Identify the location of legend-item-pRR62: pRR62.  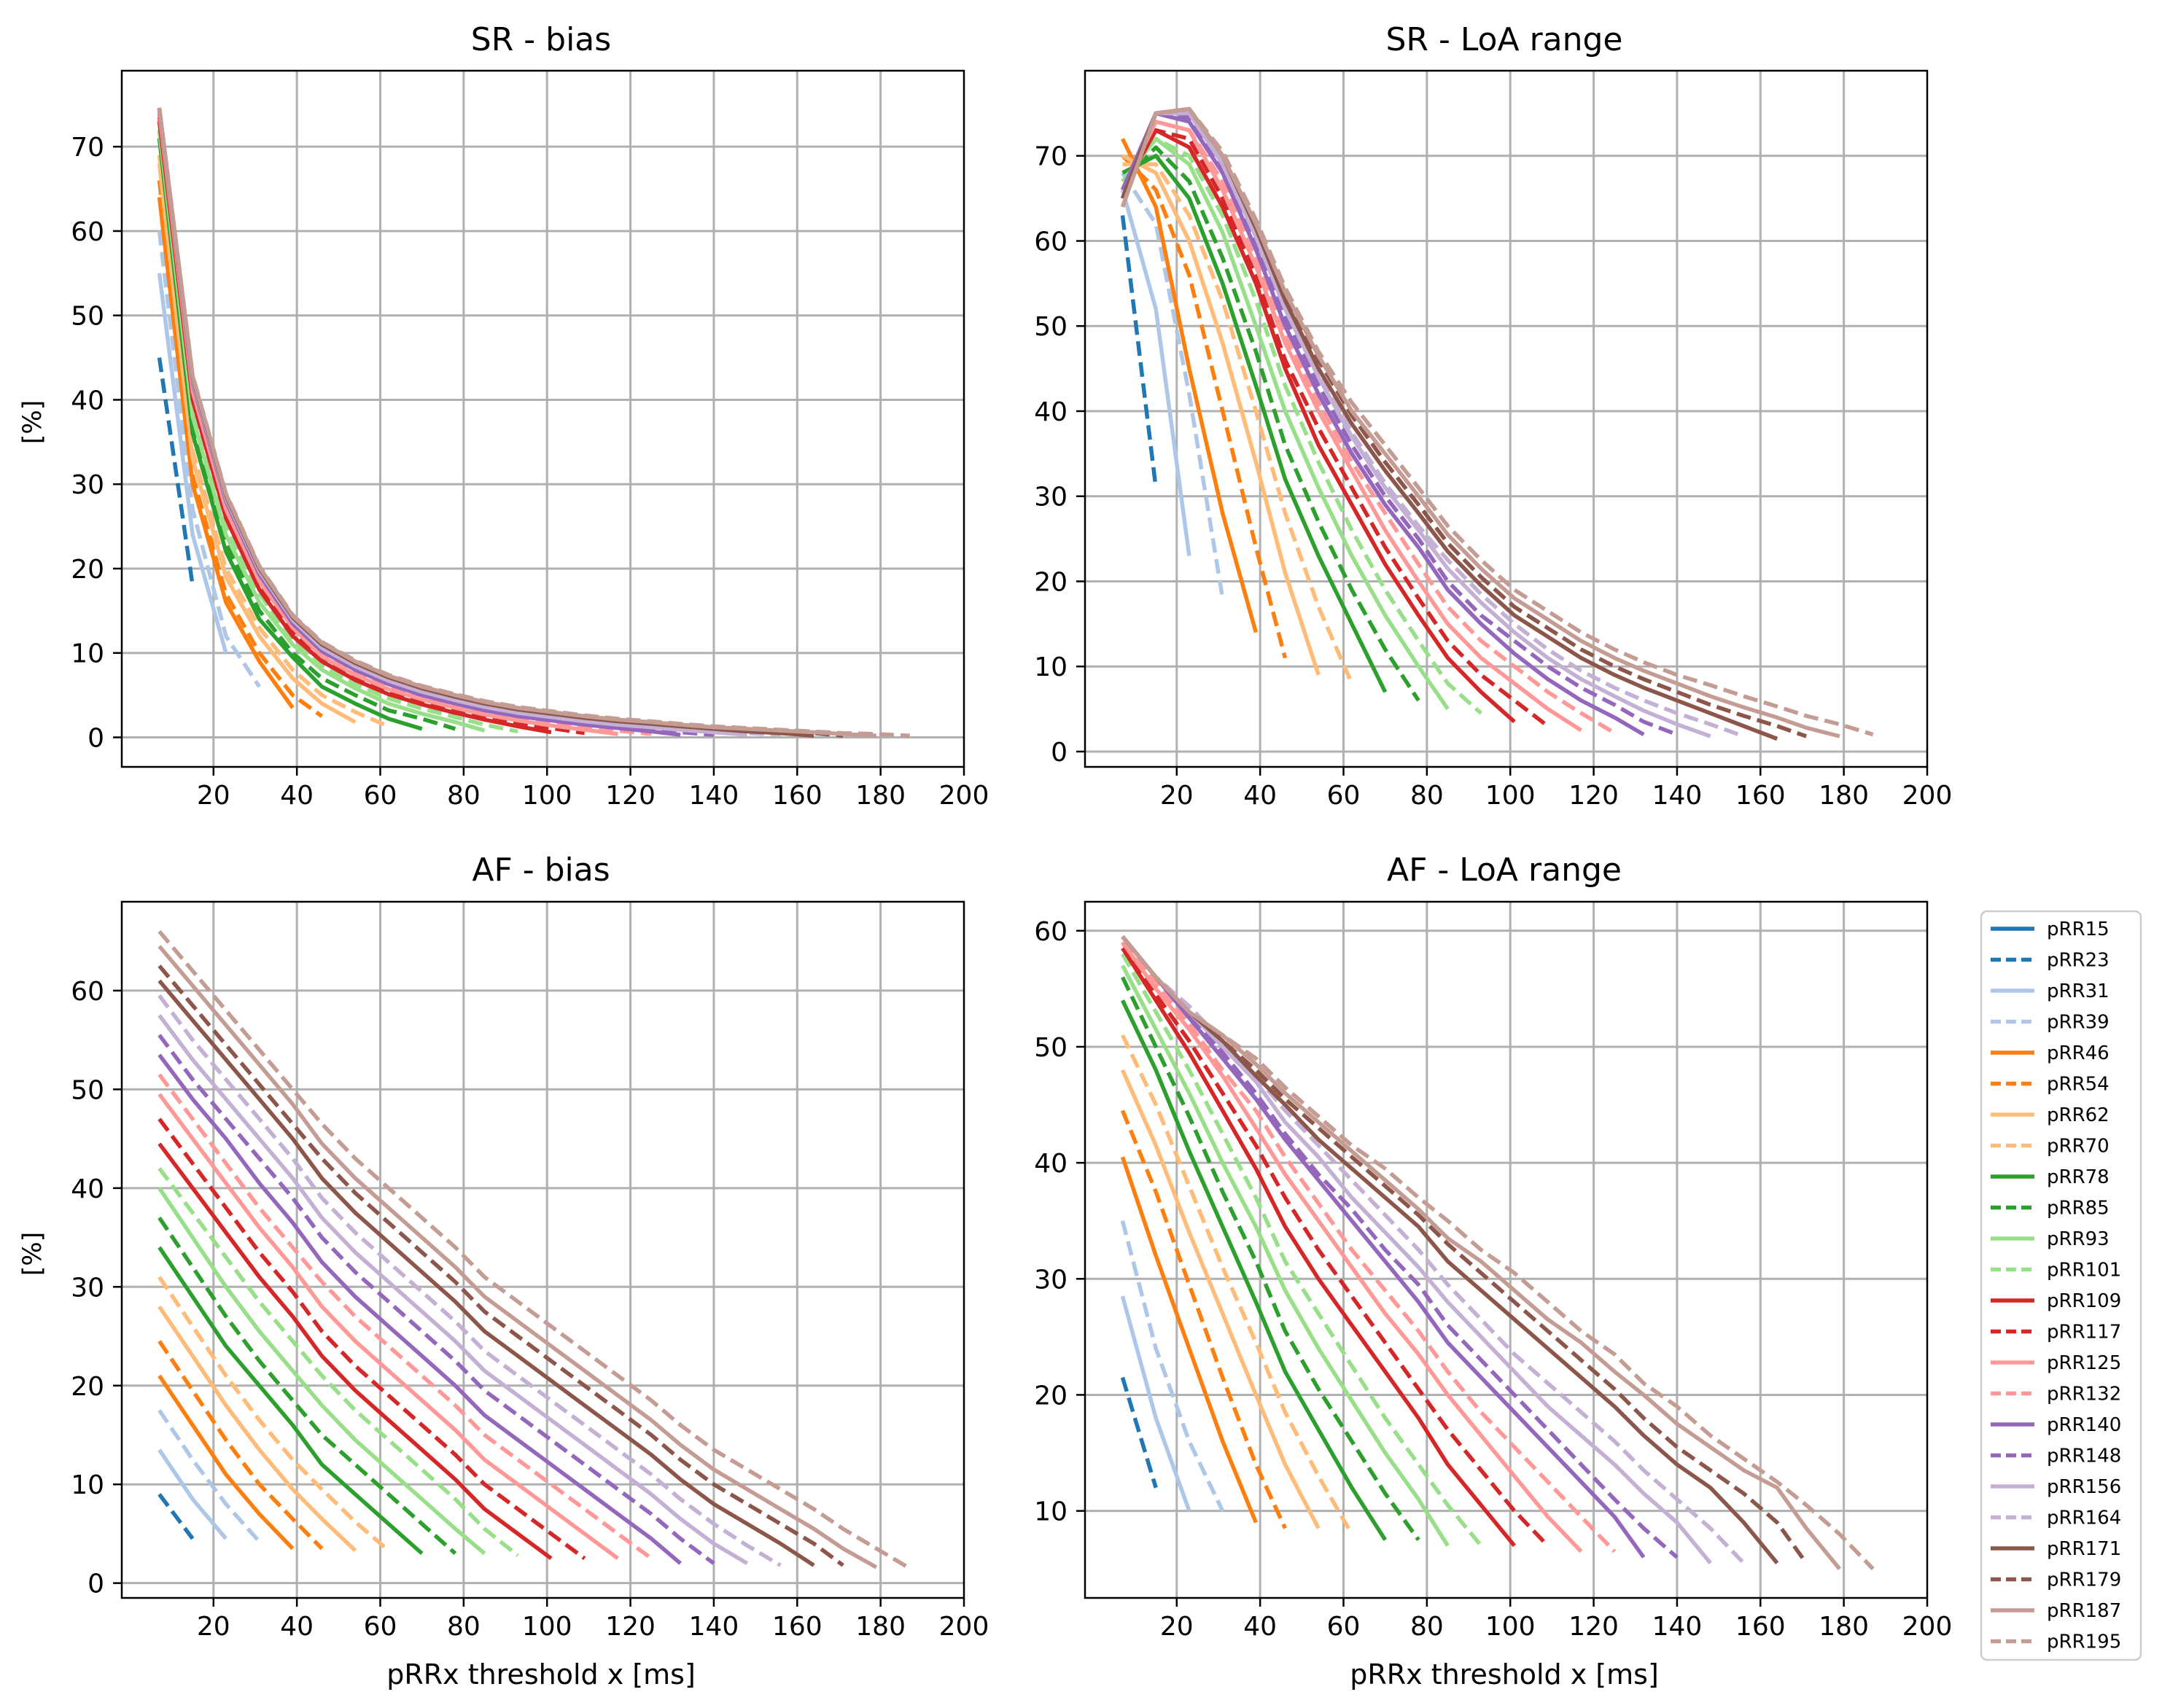
(2050, 1115).